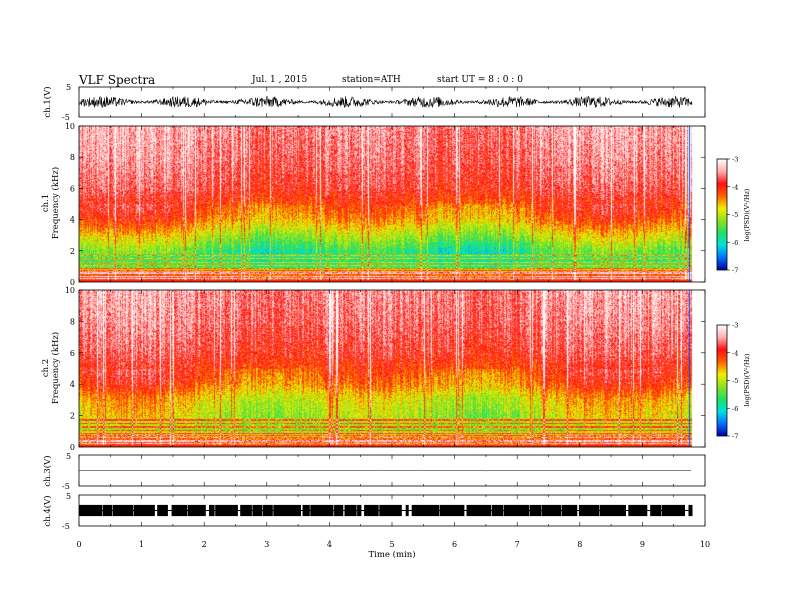 This screenshot has width=792, height=612. Describe the element at coordinates (722, 214) in the screenshot. I see `ch1-colorbar` at that location.